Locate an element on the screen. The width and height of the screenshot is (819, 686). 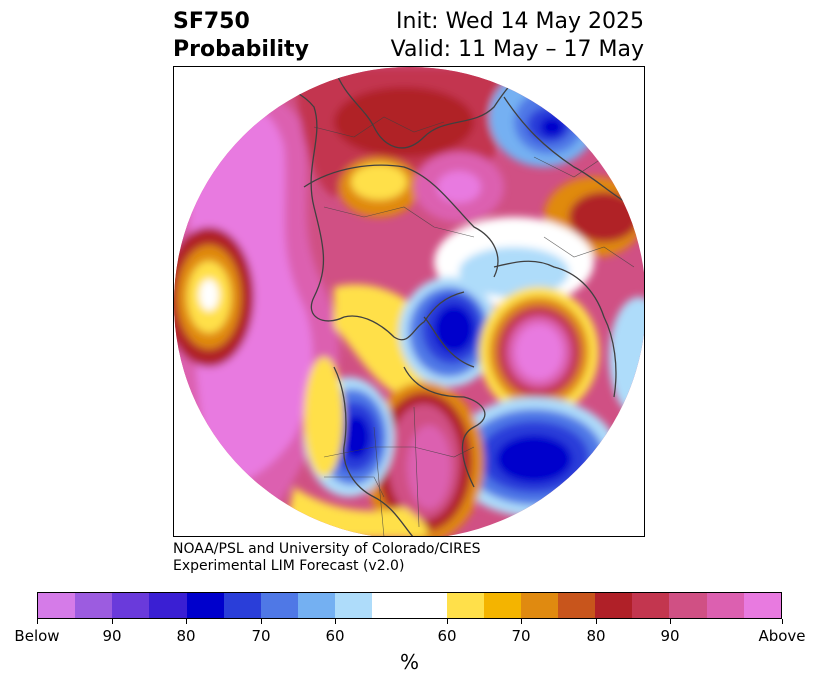
colorbar-unit: % is located at coordinates (409, 662).